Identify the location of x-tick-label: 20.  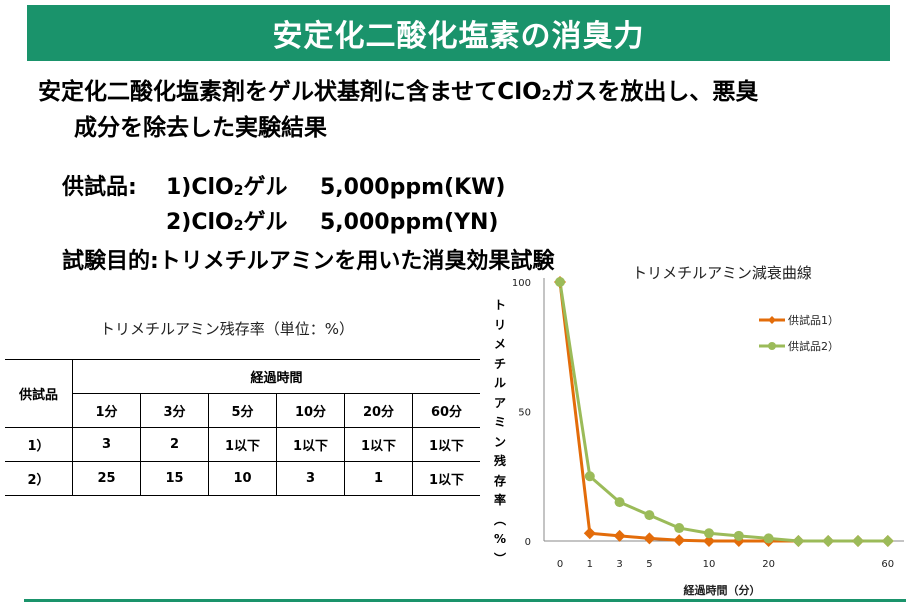
(768, 564).